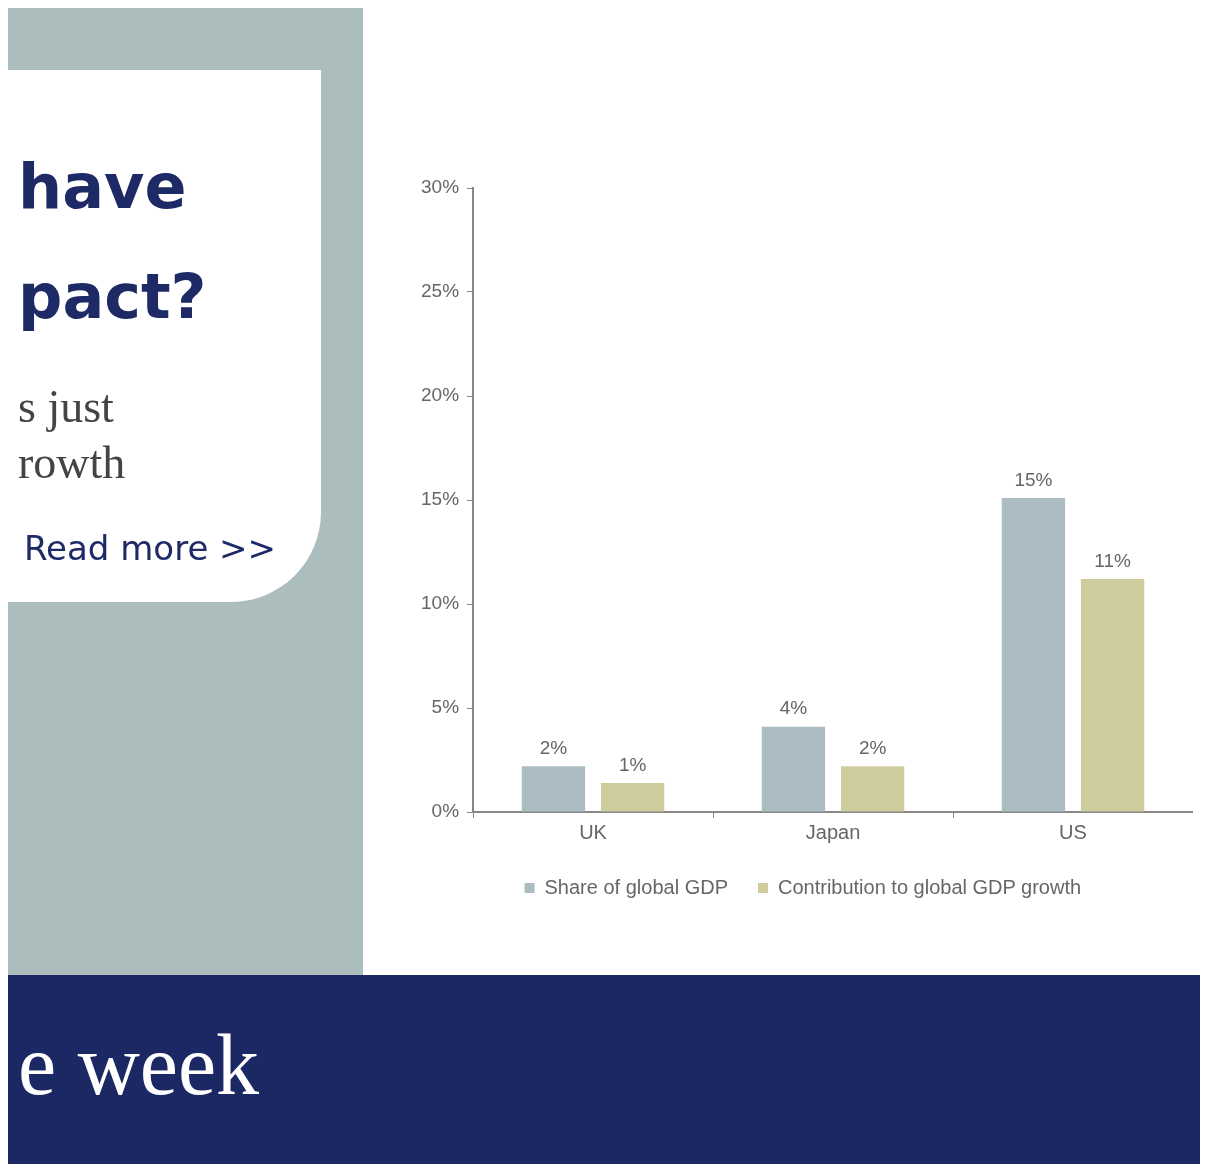 This screenshot has width=1208, height=1172. What do you see at coordinates (445, 707) in the screenshot?
I see `y-tick-label: 5%` at bounding box center [445, 707].